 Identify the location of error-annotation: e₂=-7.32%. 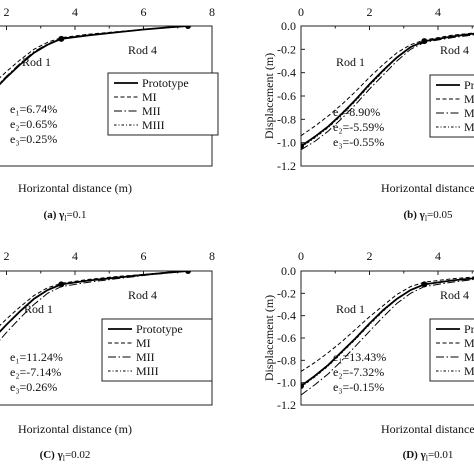
(358, 372).